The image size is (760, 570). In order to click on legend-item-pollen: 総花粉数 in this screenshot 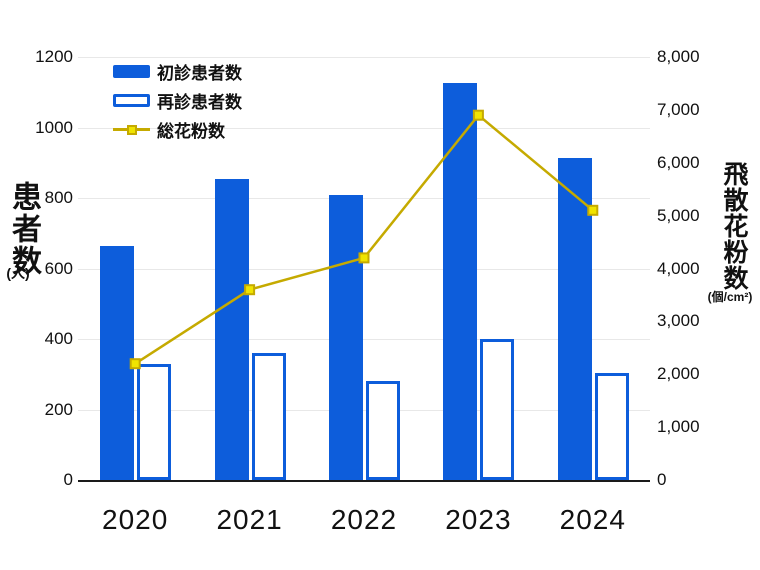, I will do `click(177, 131)`.